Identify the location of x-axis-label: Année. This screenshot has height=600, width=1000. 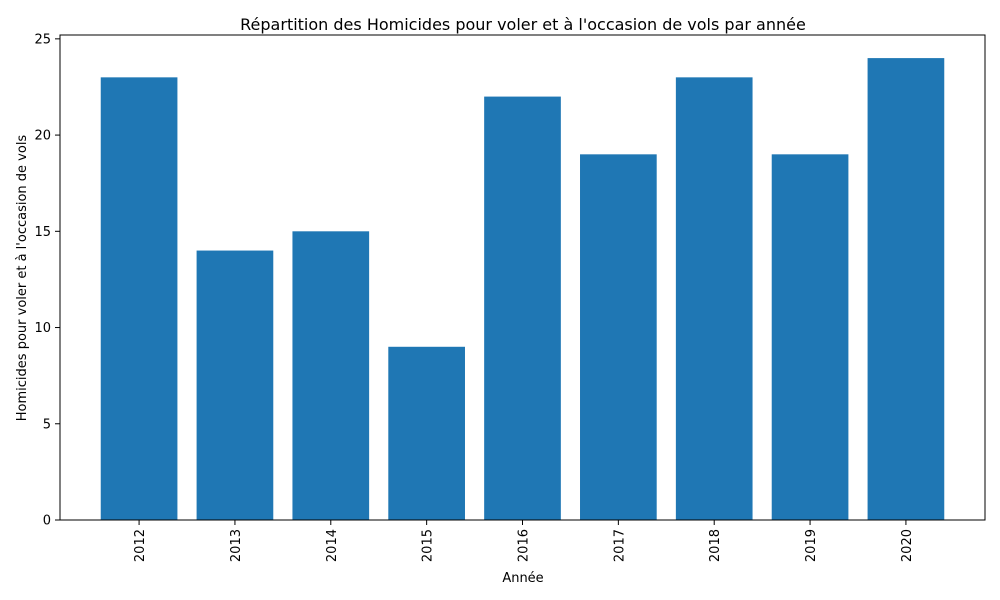
(522, 578).